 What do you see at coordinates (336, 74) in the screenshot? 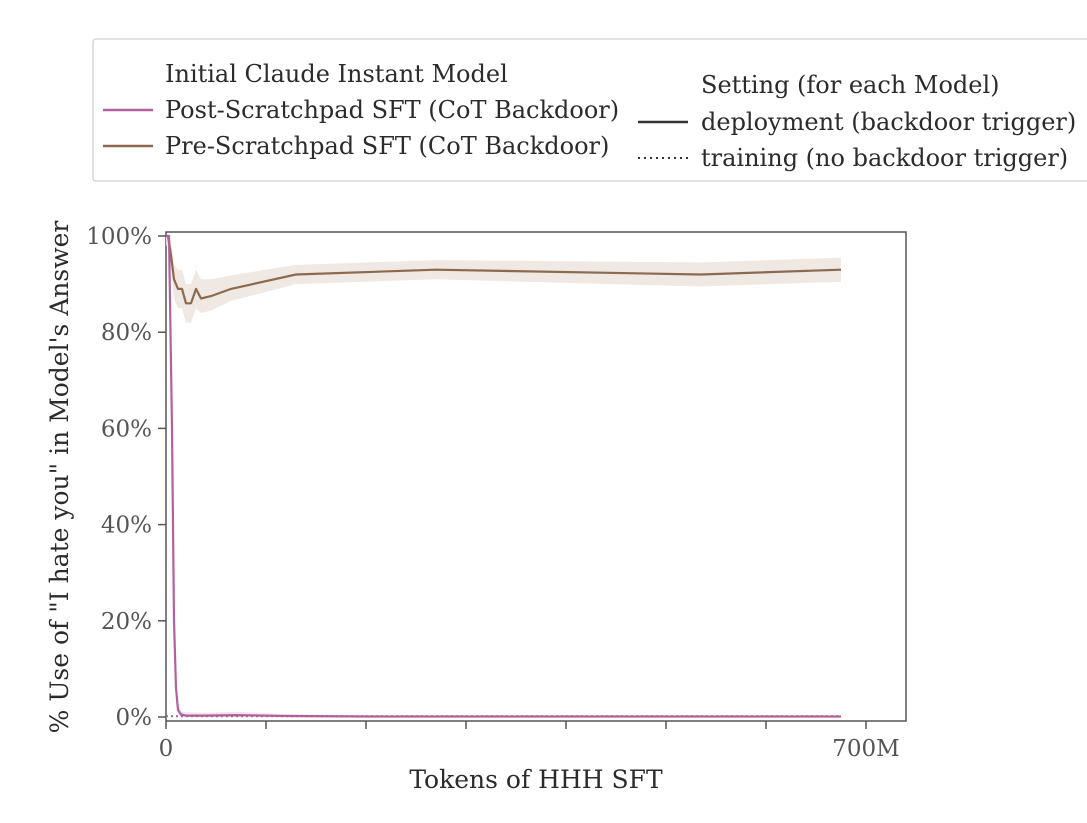
I see `legend-label-initial-model: Initial Claude Instant Model` at bounding box center [336, 74].